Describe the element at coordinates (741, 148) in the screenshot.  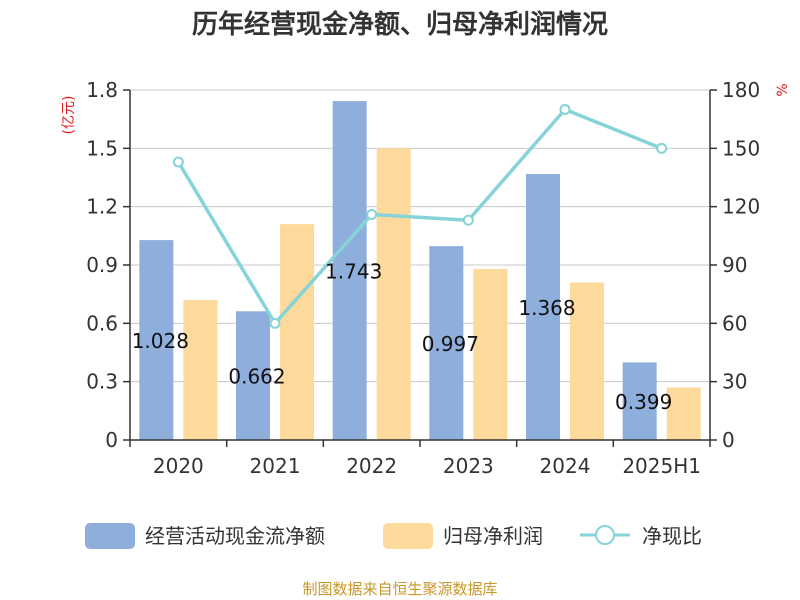
I see `y-right-tick-label: 150` at that location.